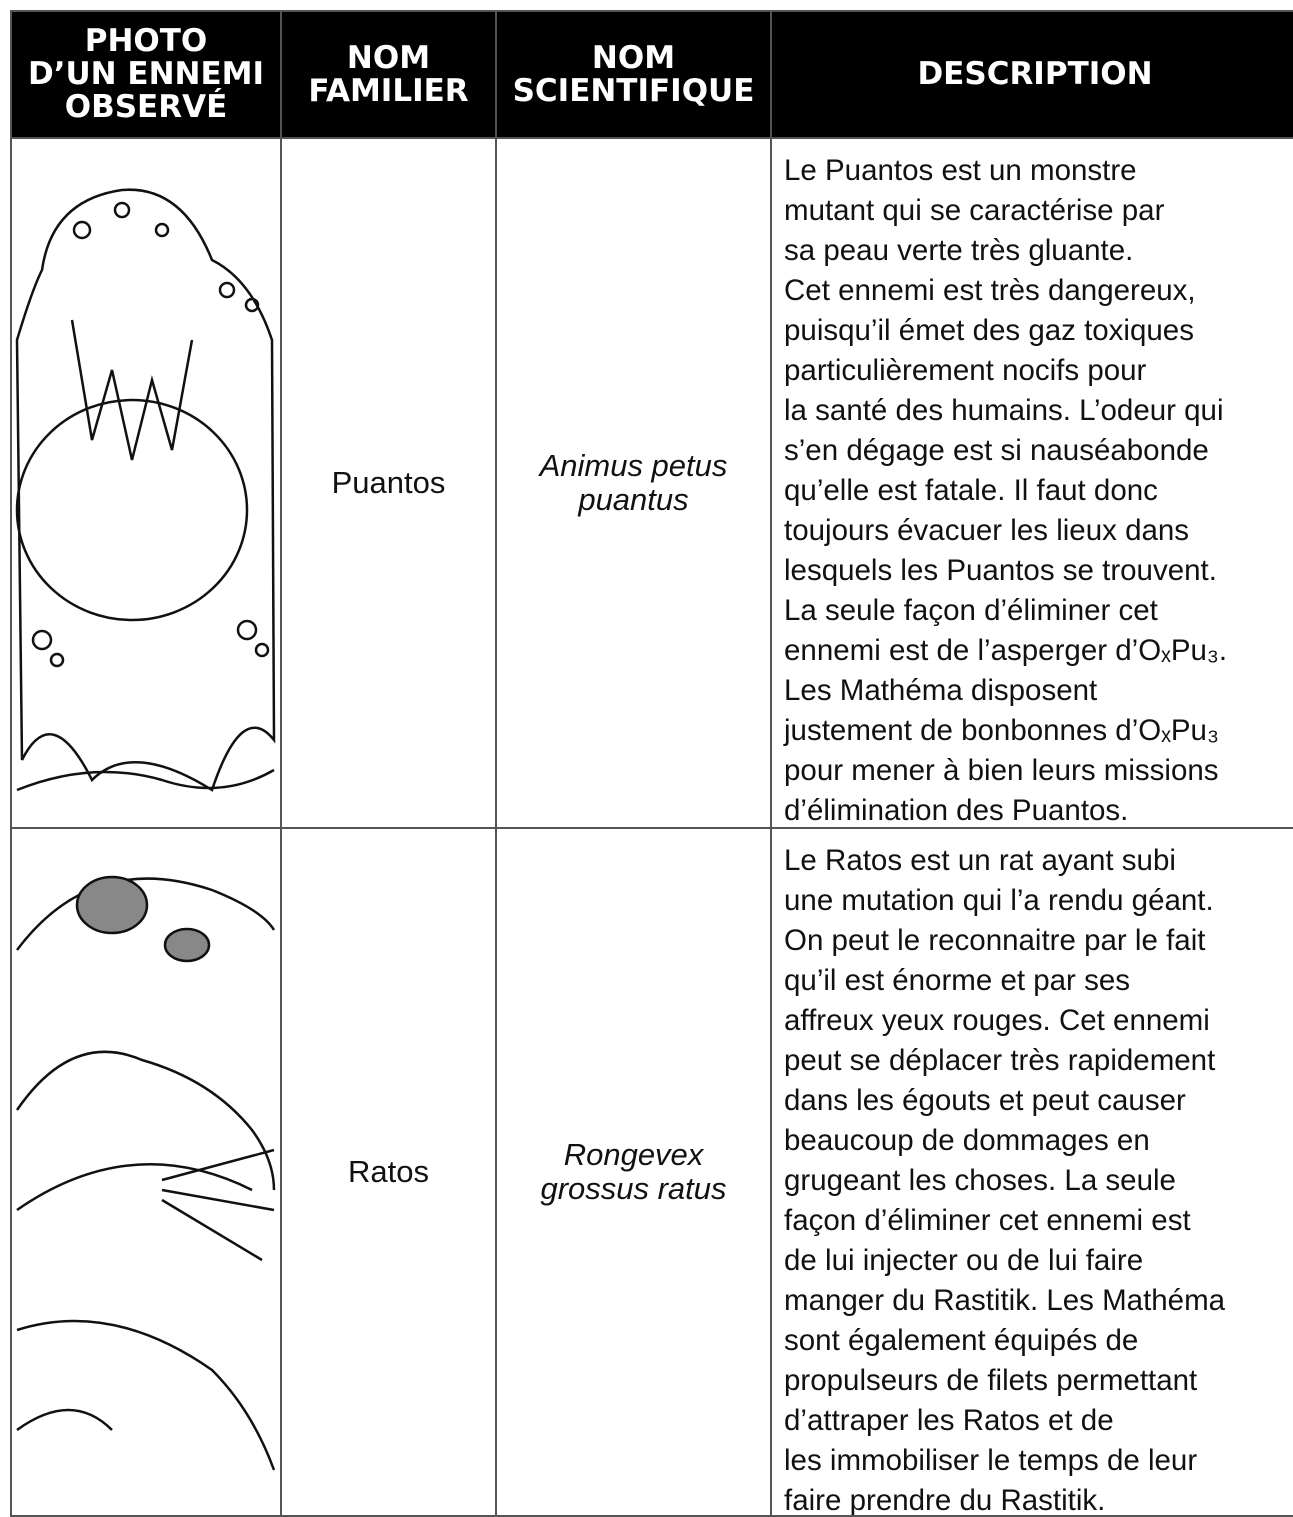  I want to click on description-line: puisqu’il émet des gaz toxiques, so click(989, 330).